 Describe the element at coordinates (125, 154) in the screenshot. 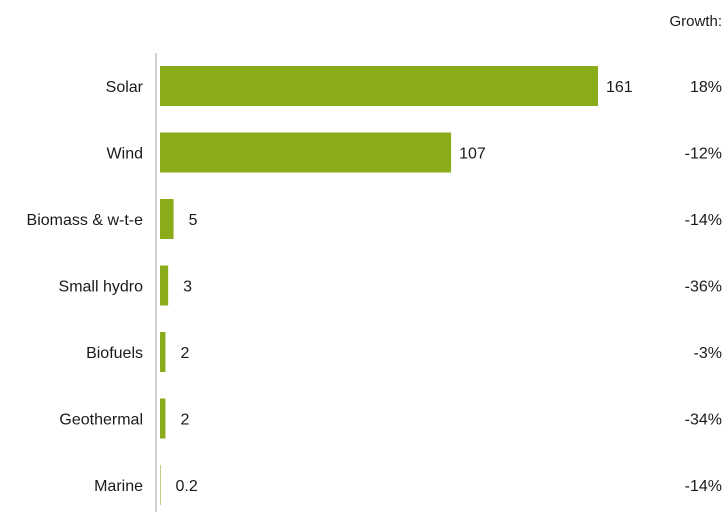

I see `category-label: Wind` at that location.